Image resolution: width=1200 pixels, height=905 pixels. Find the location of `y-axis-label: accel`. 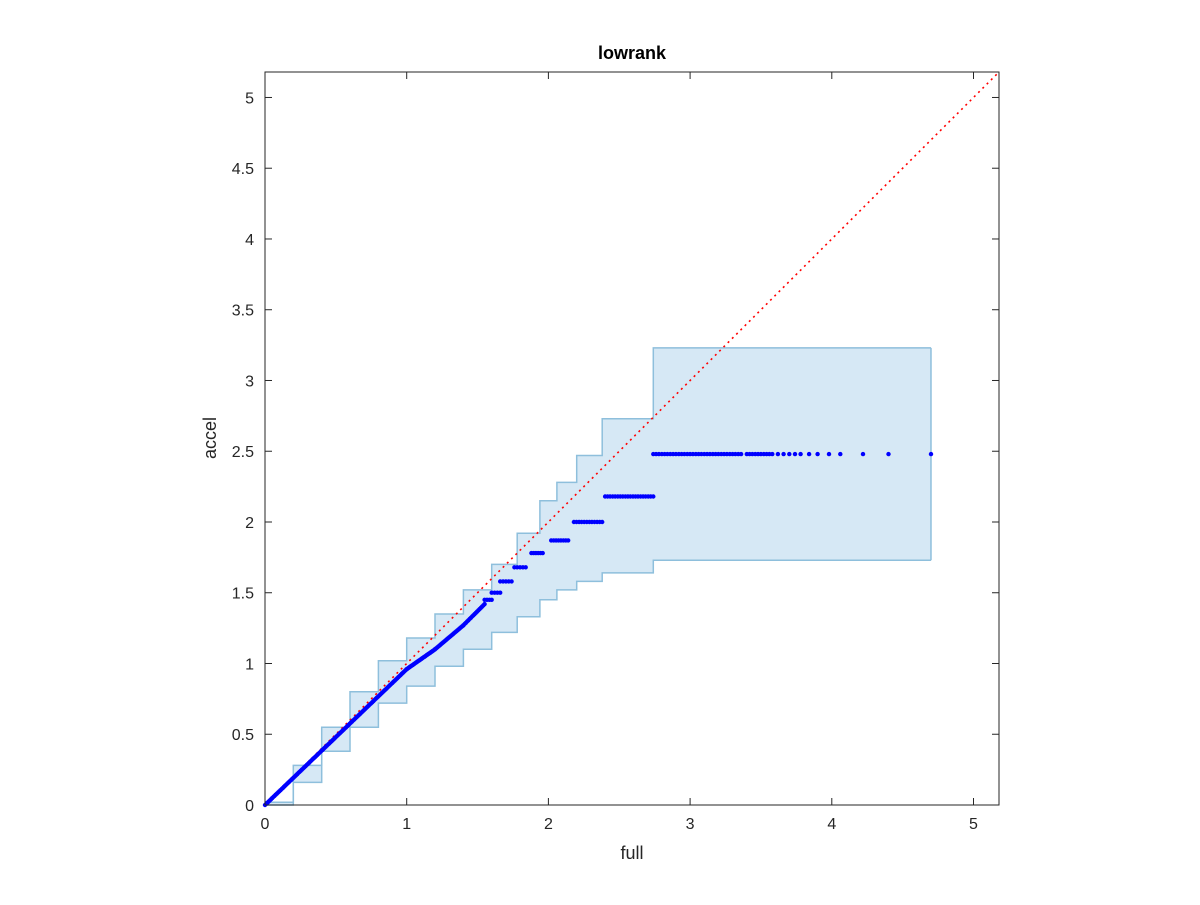

y-axis-label: accel is located at coordinates (210, 438).